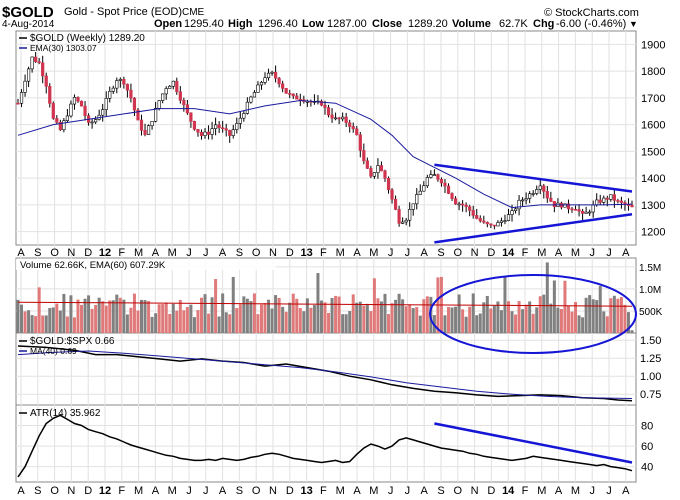 This screenshot has width=680, height=500. Describe the element at coordinates (650, 268) in the screenshot. I see `volume-y-tick-label: 1.5M` at that location.